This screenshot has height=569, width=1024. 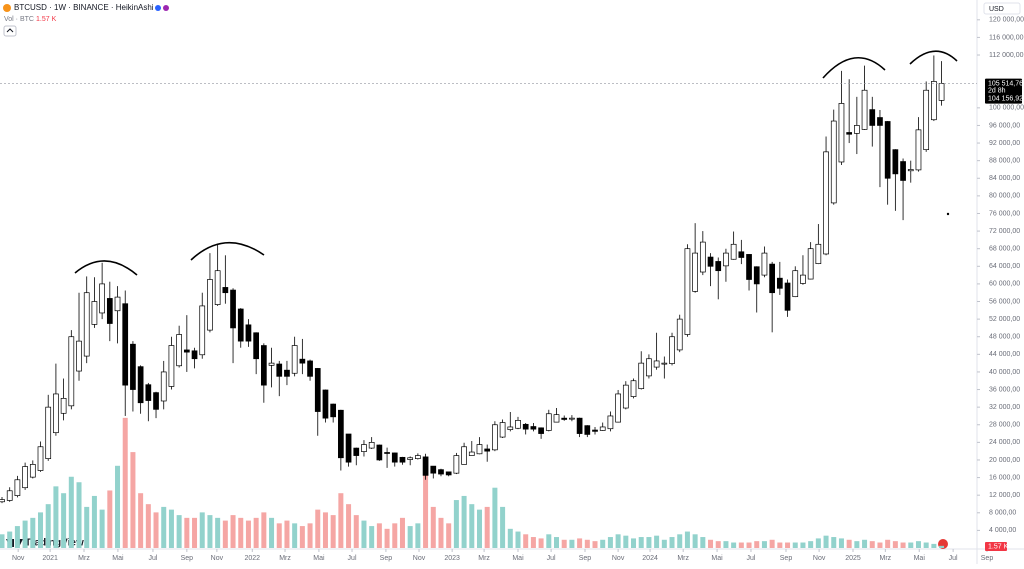 What do you see at coordinates (1004, 231) in the screenshot?
I see `y-tick-label: 72 000,00` at bounding box center [1004, 231].